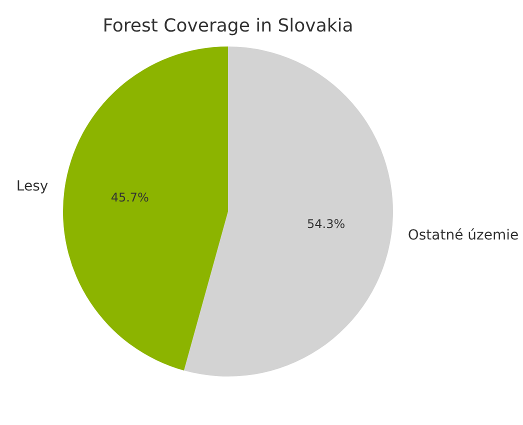 This screenshot has height=425, width=523. I want to click on slice-label: Lesy, so click(32, 186).